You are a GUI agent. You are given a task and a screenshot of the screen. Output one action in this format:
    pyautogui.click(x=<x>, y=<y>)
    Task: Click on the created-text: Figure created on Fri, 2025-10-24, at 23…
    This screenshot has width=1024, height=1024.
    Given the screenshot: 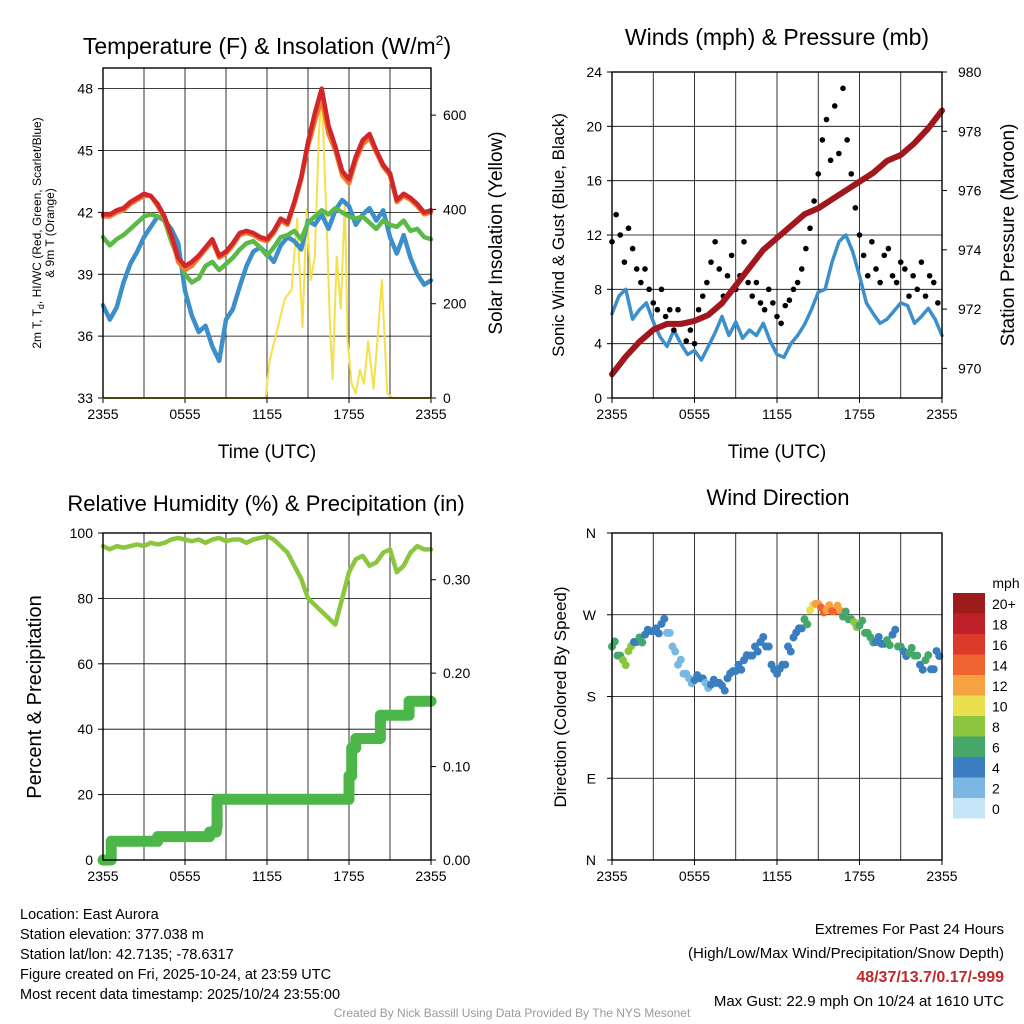 What is the action you would take?
    pyautogui.click(x=176, y=975)
    